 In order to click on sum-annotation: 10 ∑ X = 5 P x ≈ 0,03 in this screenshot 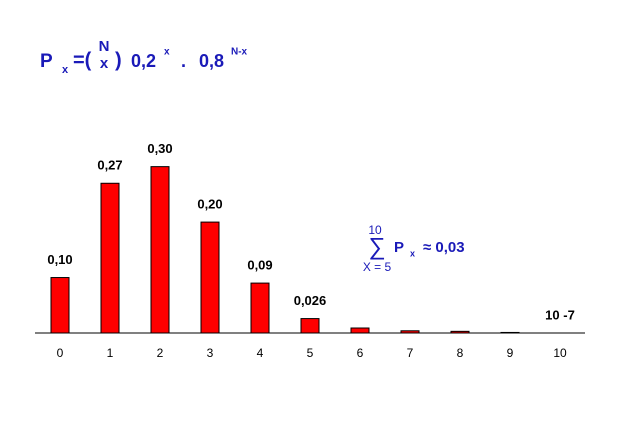, I will do `click(414, 248)`.